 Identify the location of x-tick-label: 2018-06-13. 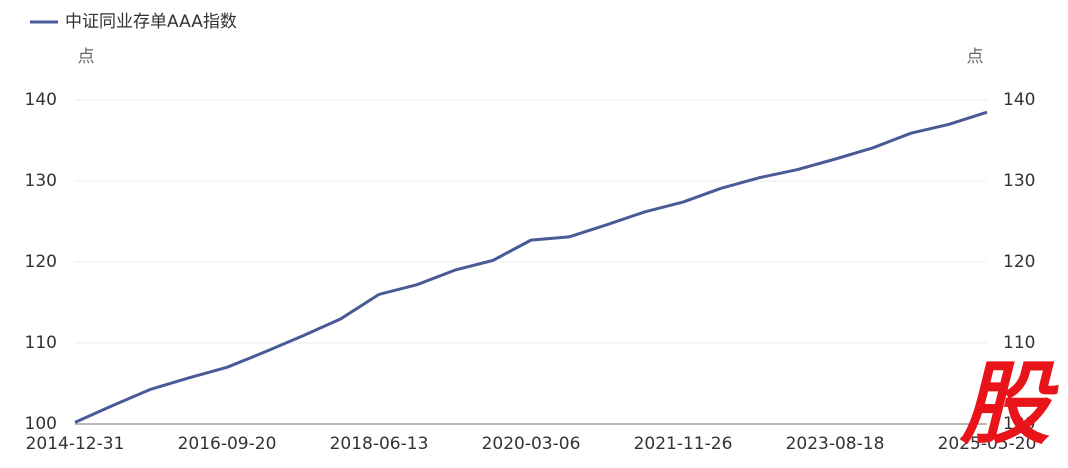
(379, 444).